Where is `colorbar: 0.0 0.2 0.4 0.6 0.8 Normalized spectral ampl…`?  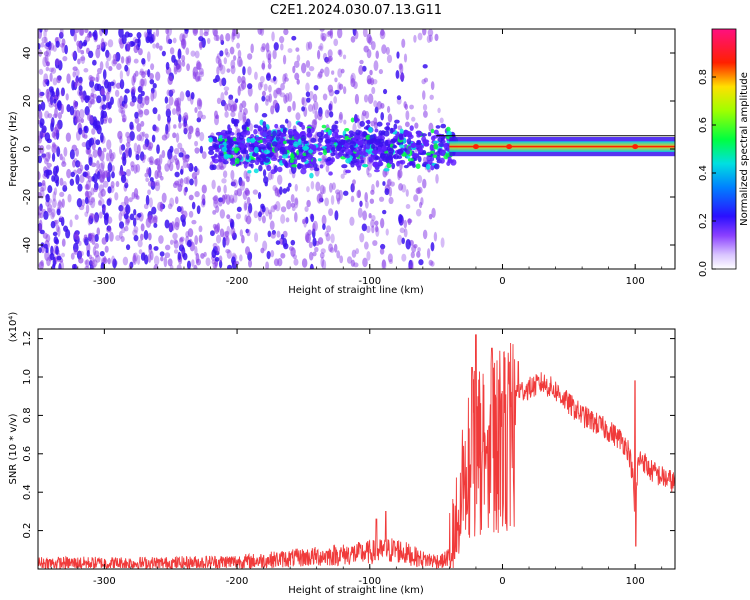 colorbar: 0.0 0.2 0.4 0.6 0.8 Normalized spectral ampl… is located at coordinates (724, 152).